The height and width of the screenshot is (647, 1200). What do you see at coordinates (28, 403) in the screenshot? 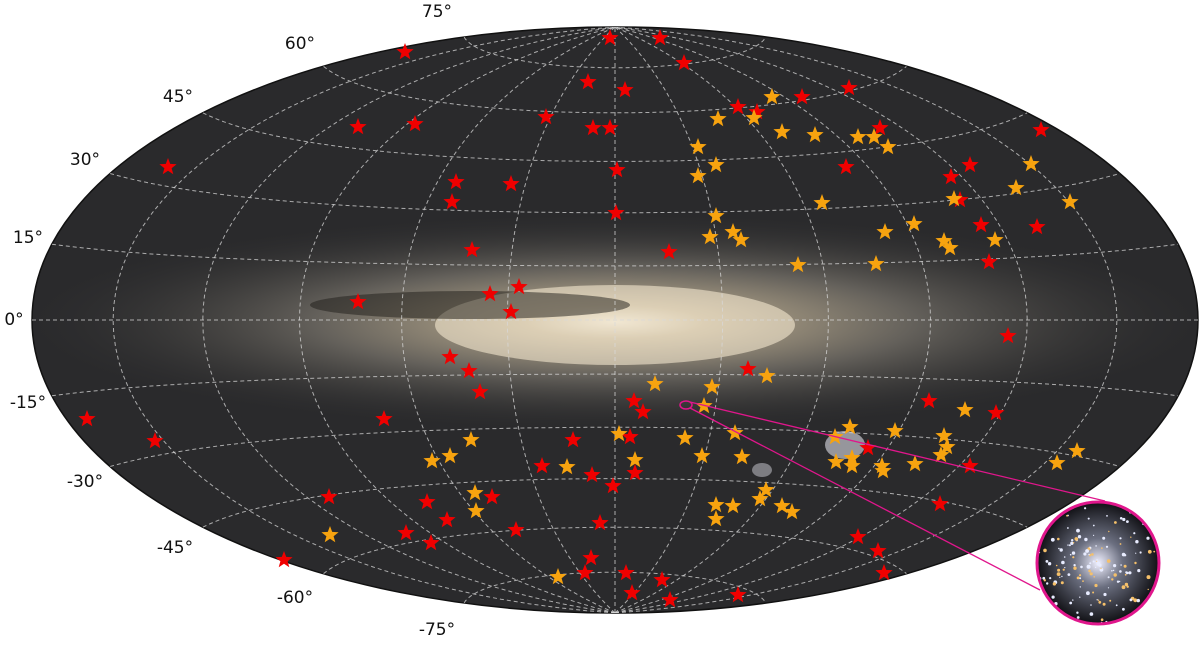
I see `latitude-label: -15°` at bounding box center [28, 403].